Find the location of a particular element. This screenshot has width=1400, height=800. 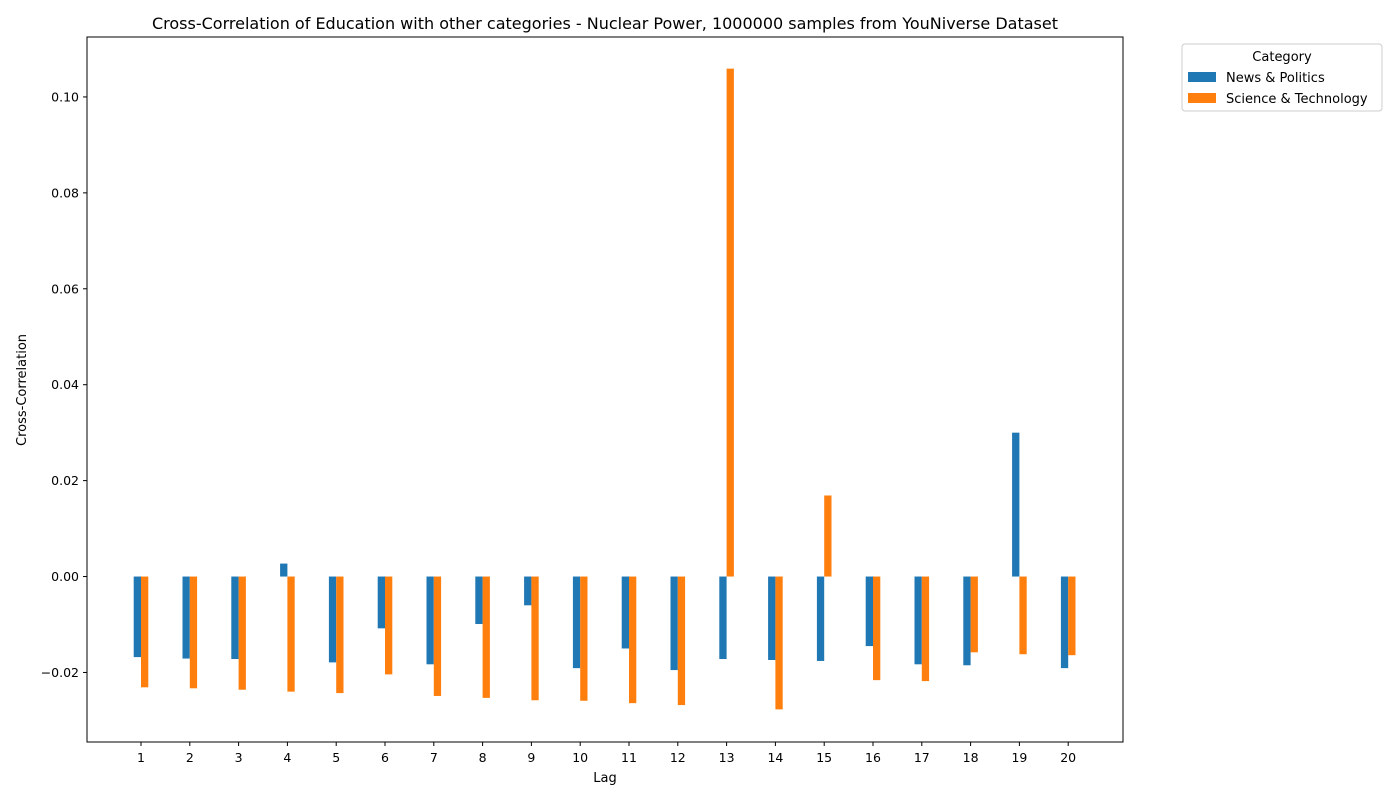

x-tick-label: 17 is located at coordinates (922, 757).